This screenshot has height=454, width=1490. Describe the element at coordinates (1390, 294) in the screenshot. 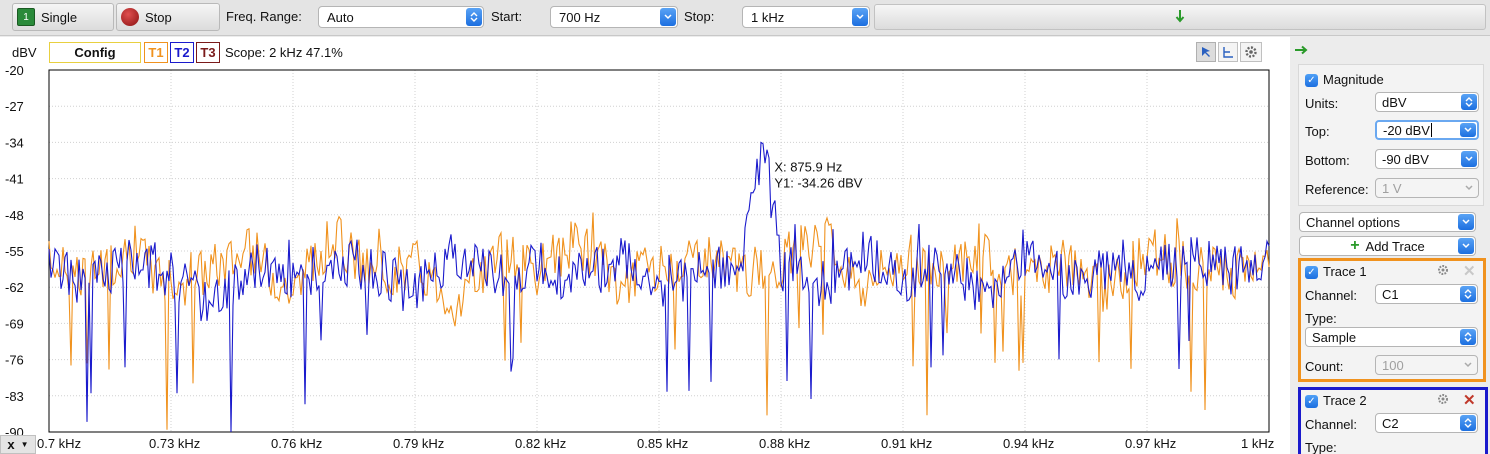

I see `trace1-channel-value: C1` at that location.